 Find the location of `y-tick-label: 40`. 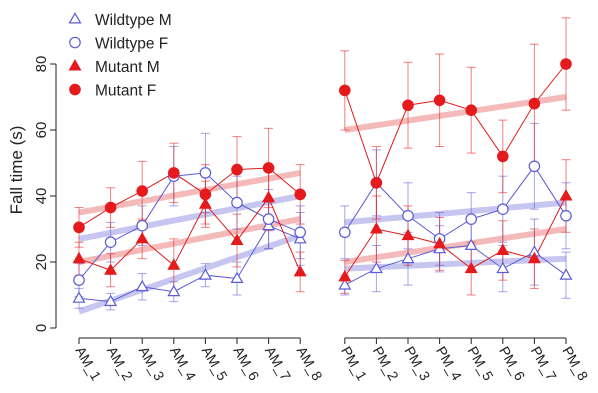

y-tick-label: 40 is located at coordinates (41, 196).